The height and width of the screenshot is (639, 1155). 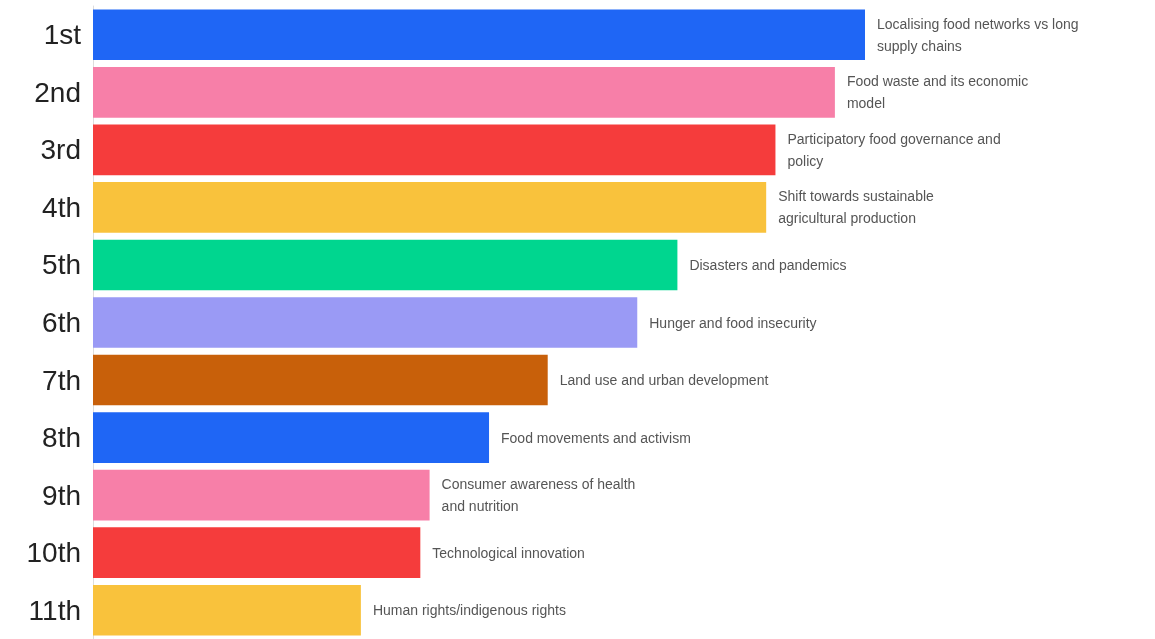 What do you see at coordinates (858, 207) in the screenshot?
I see `annotation: Shift towards sustainable agricultural production` at bounding box center [858, 207].